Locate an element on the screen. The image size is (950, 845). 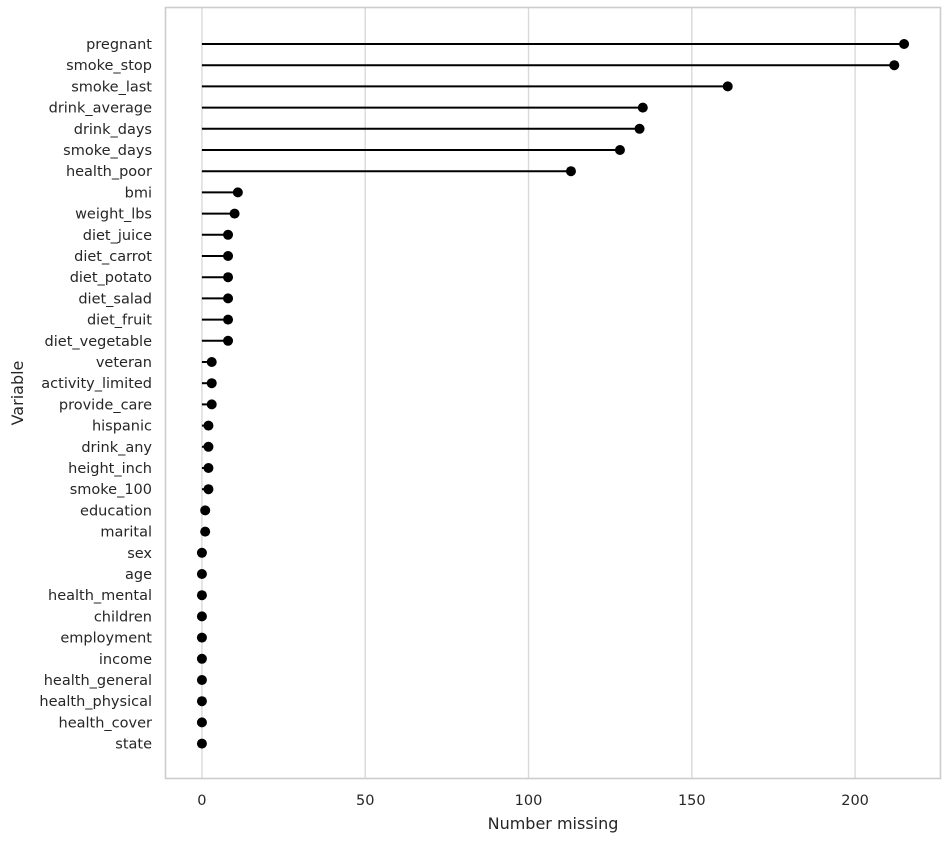
marker-smoke_days is located at coordinates (619, 150).